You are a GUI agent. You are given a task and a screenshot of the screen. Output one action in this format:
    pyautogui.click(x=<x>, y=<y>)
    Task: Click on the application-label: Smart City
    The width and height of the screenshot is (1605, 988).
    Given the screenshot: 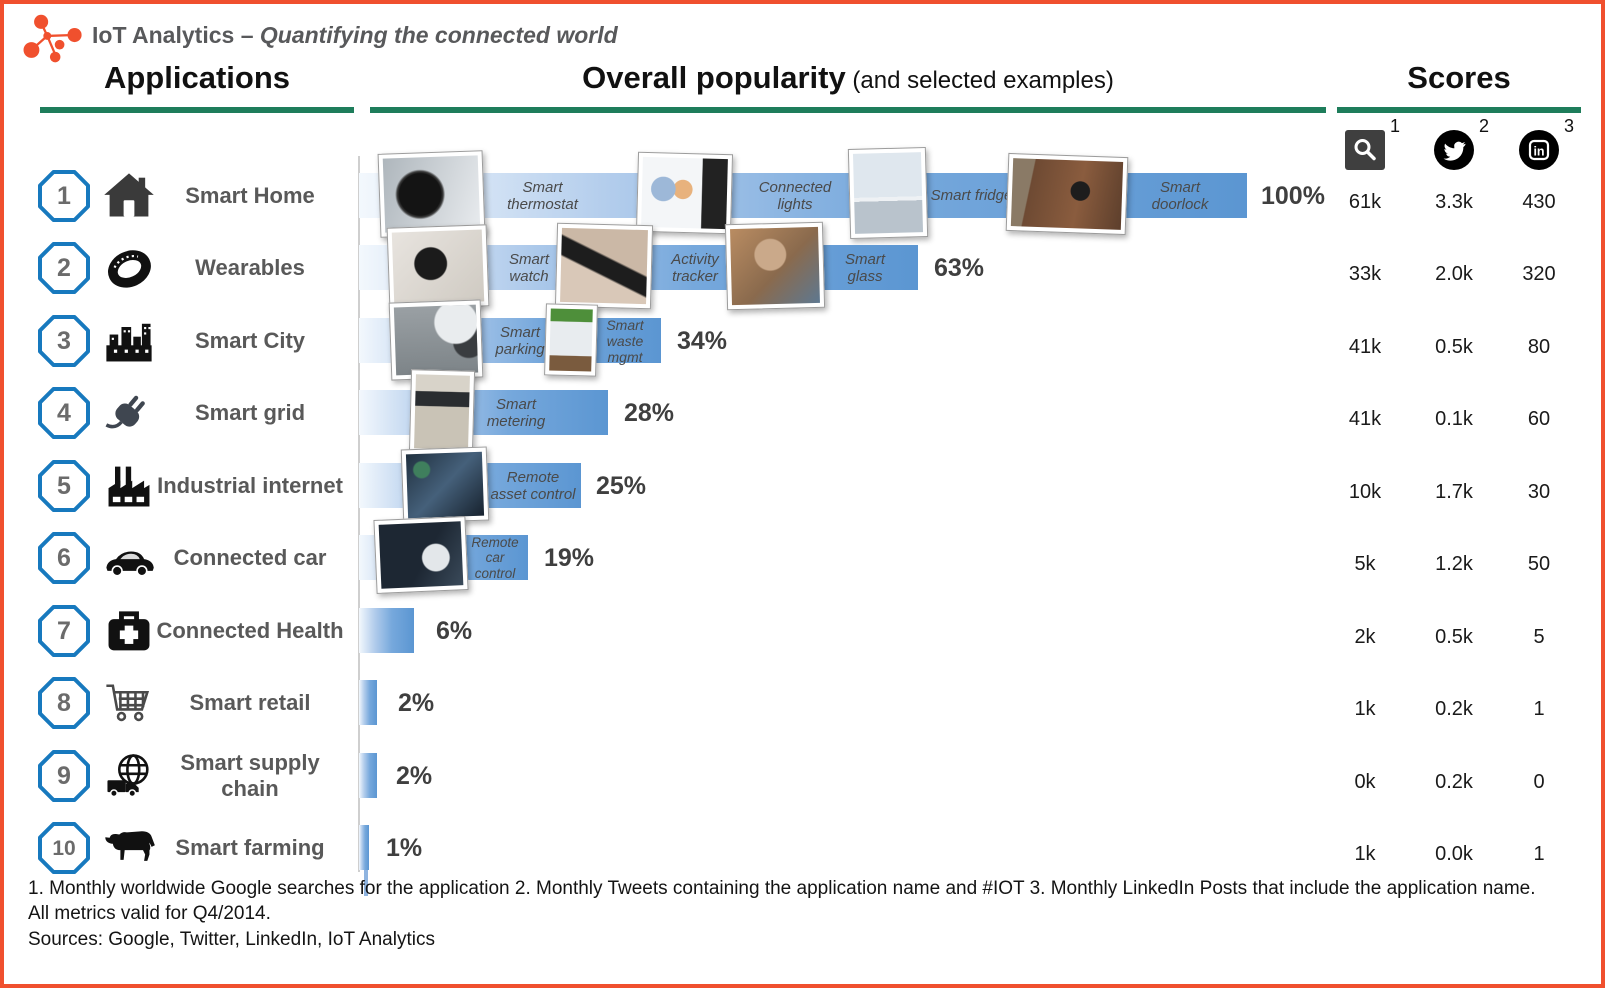 What is the action you would take?
    pyautogui.click(x=250, y=340)
    